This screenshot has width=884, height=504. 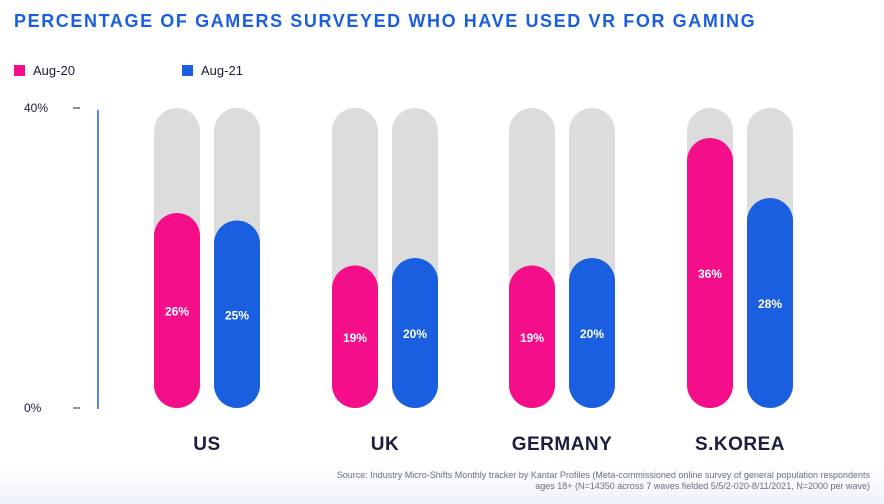 What do you see at coordinates (222, 70) in the screenshot?
I see `legend-label-aug-21: Aug-21` at bounding box center [222, 70].